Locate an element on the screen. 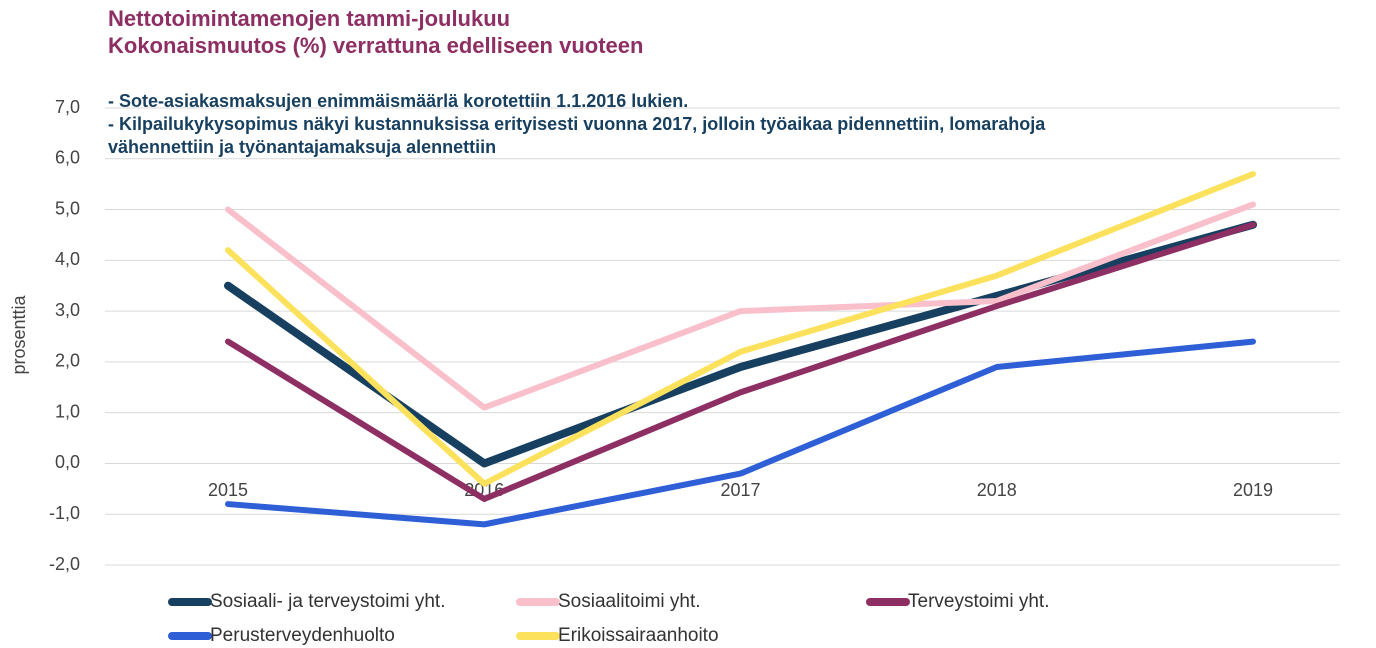 Image resolution: width=1376 pixels, height=648 pixels. y-axis-label: prosenttia is located at coordinates (19, 334).